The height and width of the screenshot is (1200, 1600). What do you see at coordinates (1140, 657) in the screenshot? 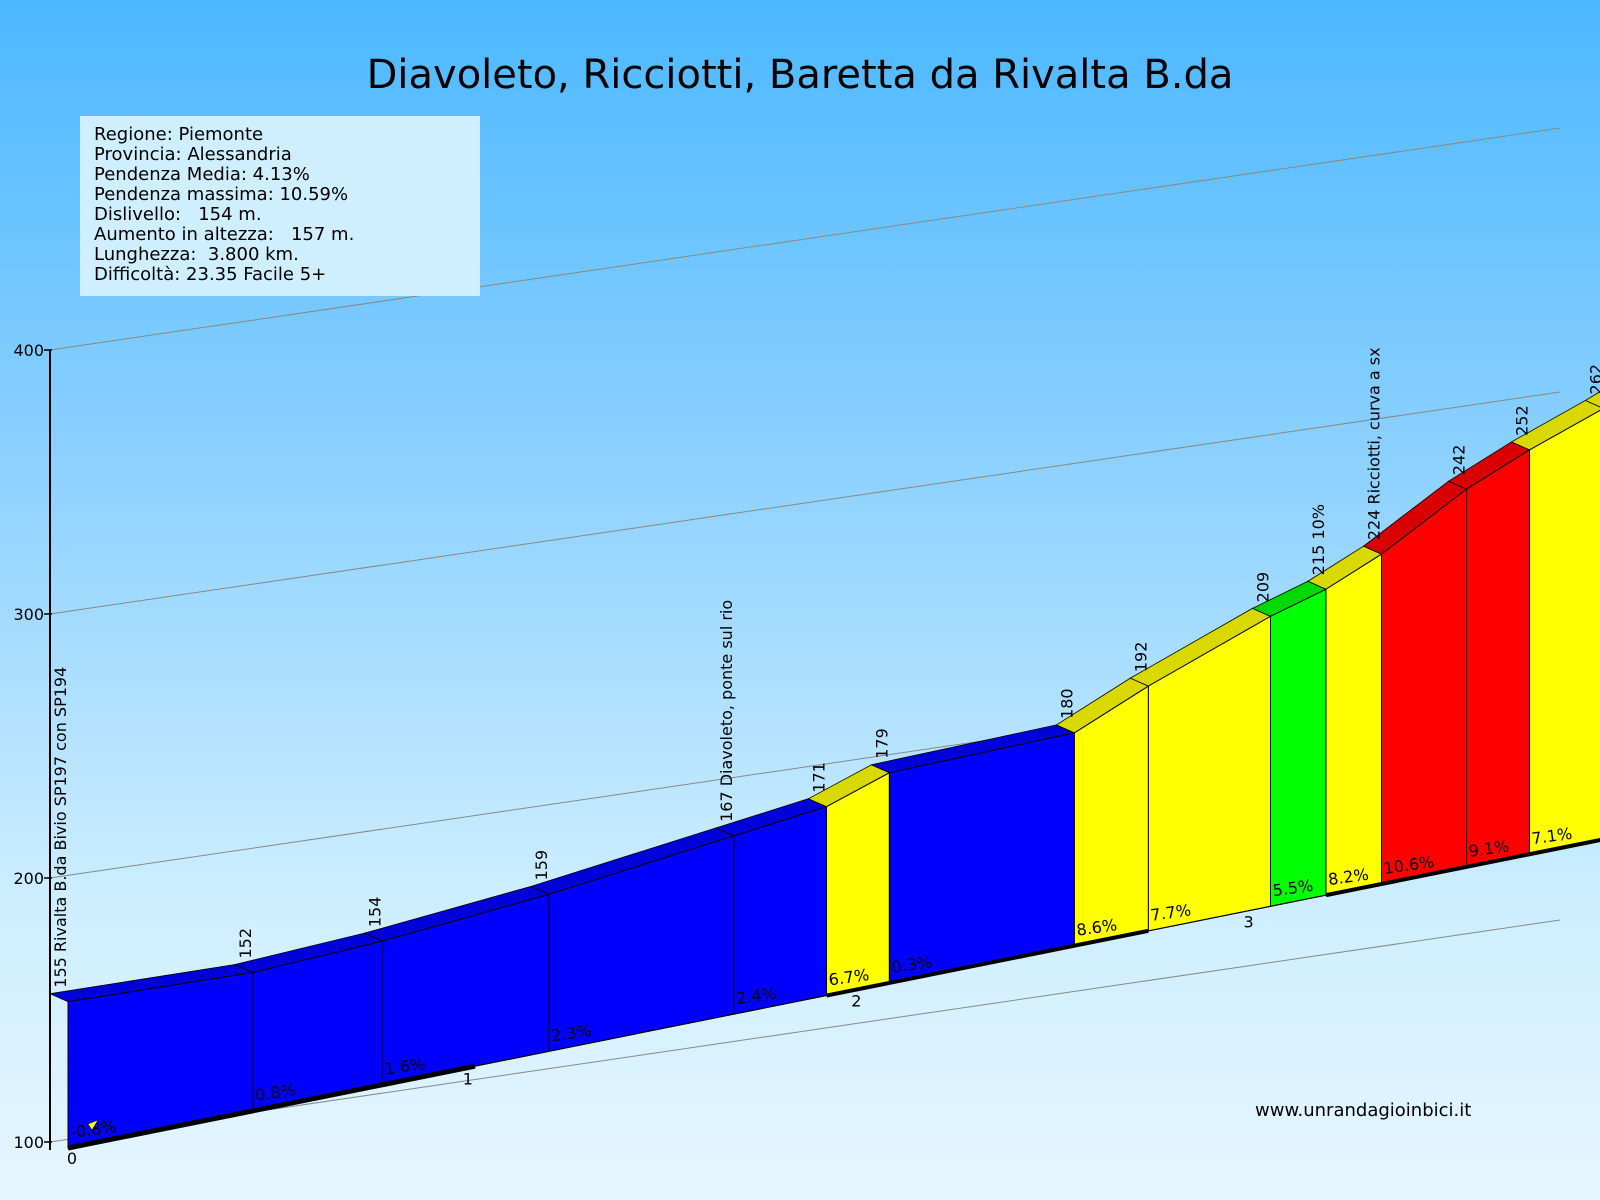
I see `altitude-label-9: 192` at bounding box center [1140, 657].